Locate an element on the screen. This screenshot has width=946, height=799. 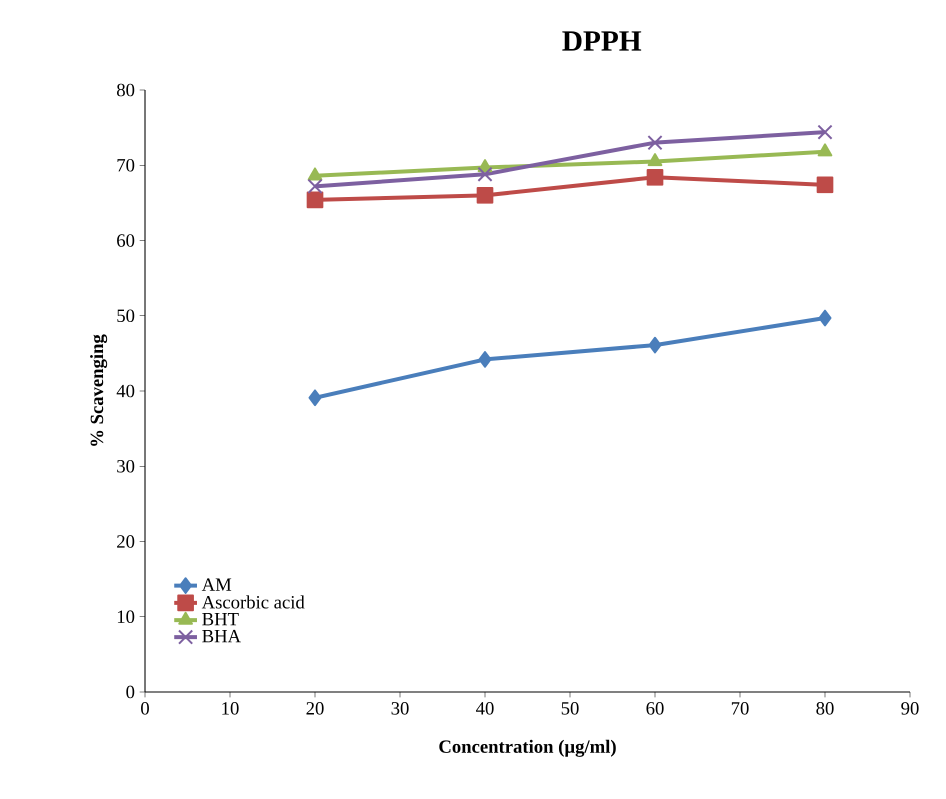
x-tick-label: 20 is located at coordinates (315, 708).